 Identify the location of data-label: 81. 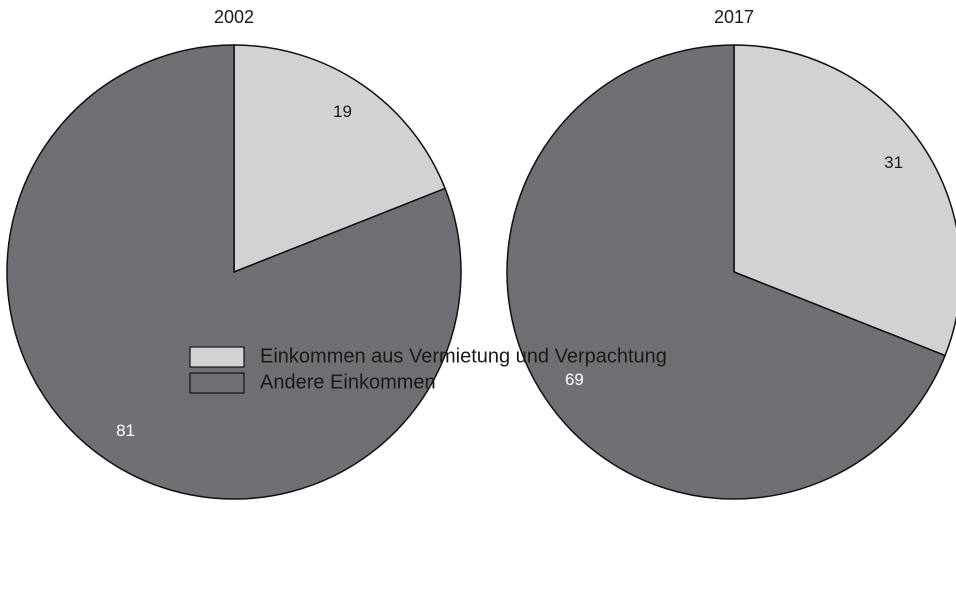
(125, 430).